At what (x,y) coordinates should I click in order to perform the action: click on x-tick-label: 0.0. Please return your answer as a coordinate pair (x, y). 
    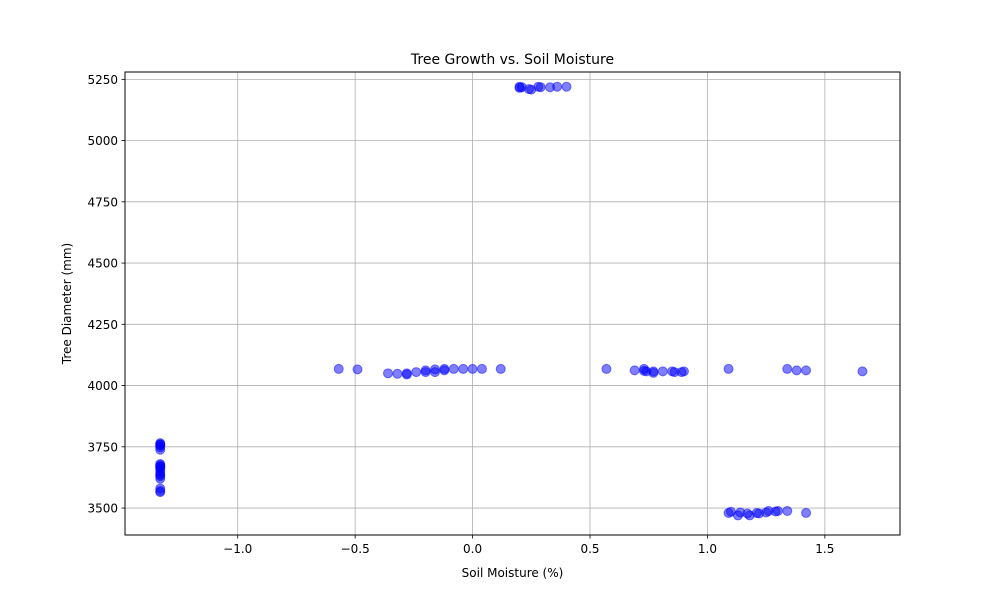
    Looking at the image, I should click on (472, 549).